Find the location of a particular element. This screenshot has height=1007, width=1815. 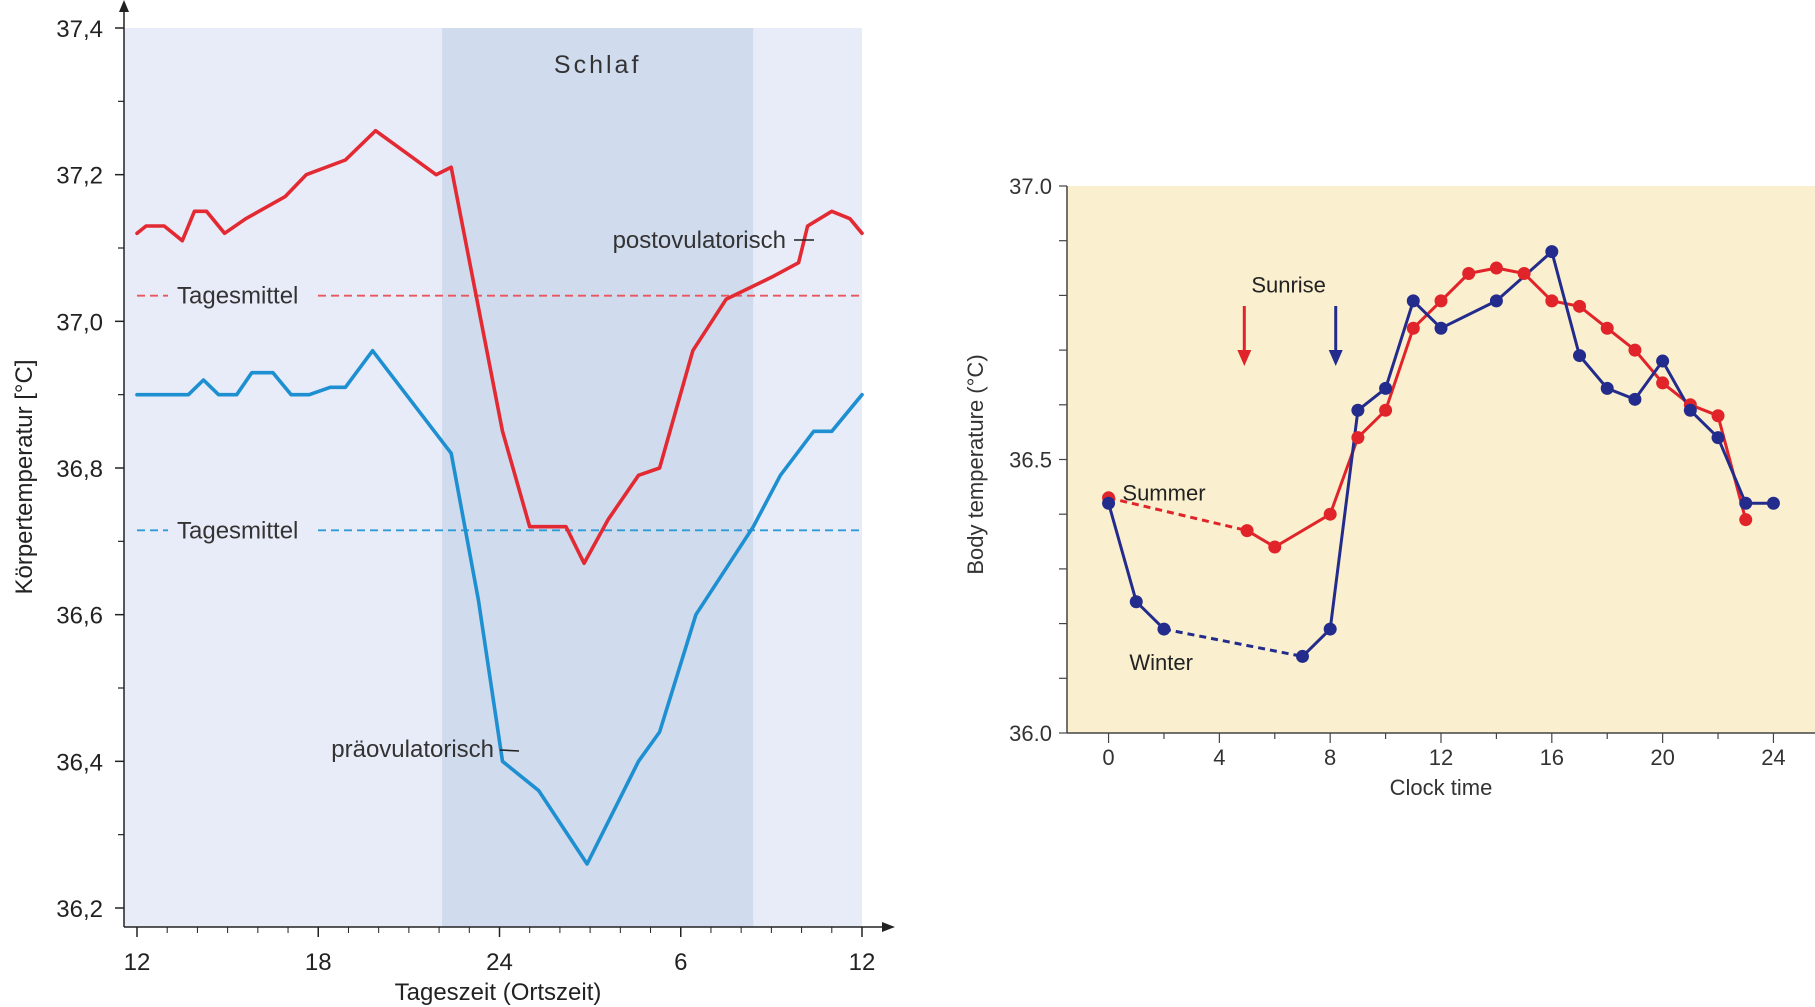

sunrise-arrow-head-winter is located at coordinates (1335, 358).